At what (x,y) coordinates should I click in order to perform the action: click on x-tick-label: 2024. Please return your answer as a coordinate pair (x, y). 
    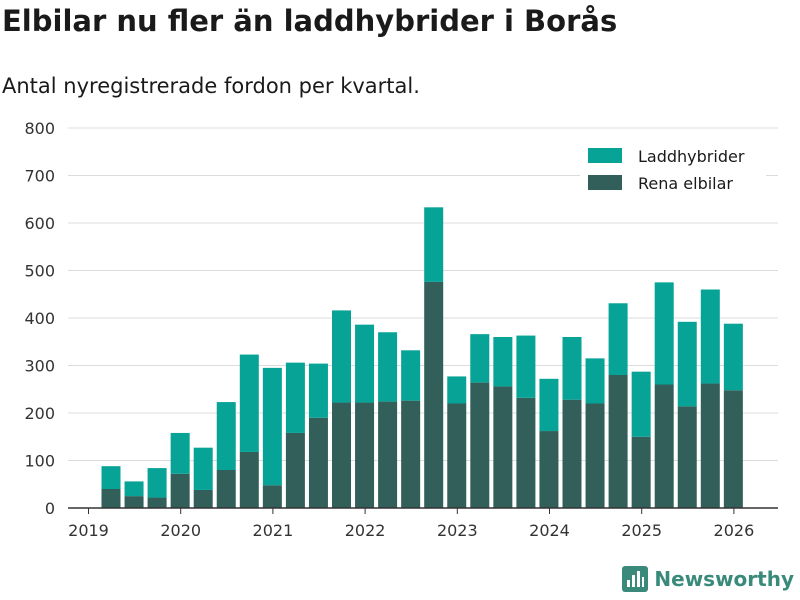
    Looking at the image, I should click on (549, 530).